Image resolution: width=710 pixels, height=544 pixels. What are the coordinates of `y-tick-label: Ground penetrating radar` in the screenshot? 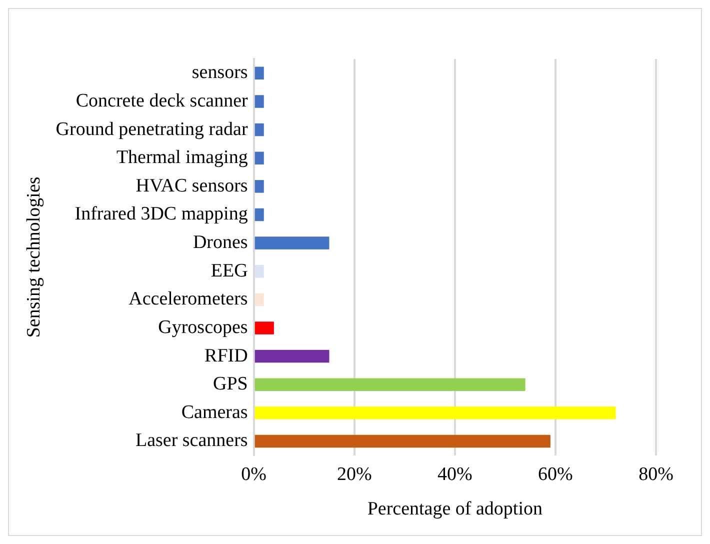 It's located at (152, 129).